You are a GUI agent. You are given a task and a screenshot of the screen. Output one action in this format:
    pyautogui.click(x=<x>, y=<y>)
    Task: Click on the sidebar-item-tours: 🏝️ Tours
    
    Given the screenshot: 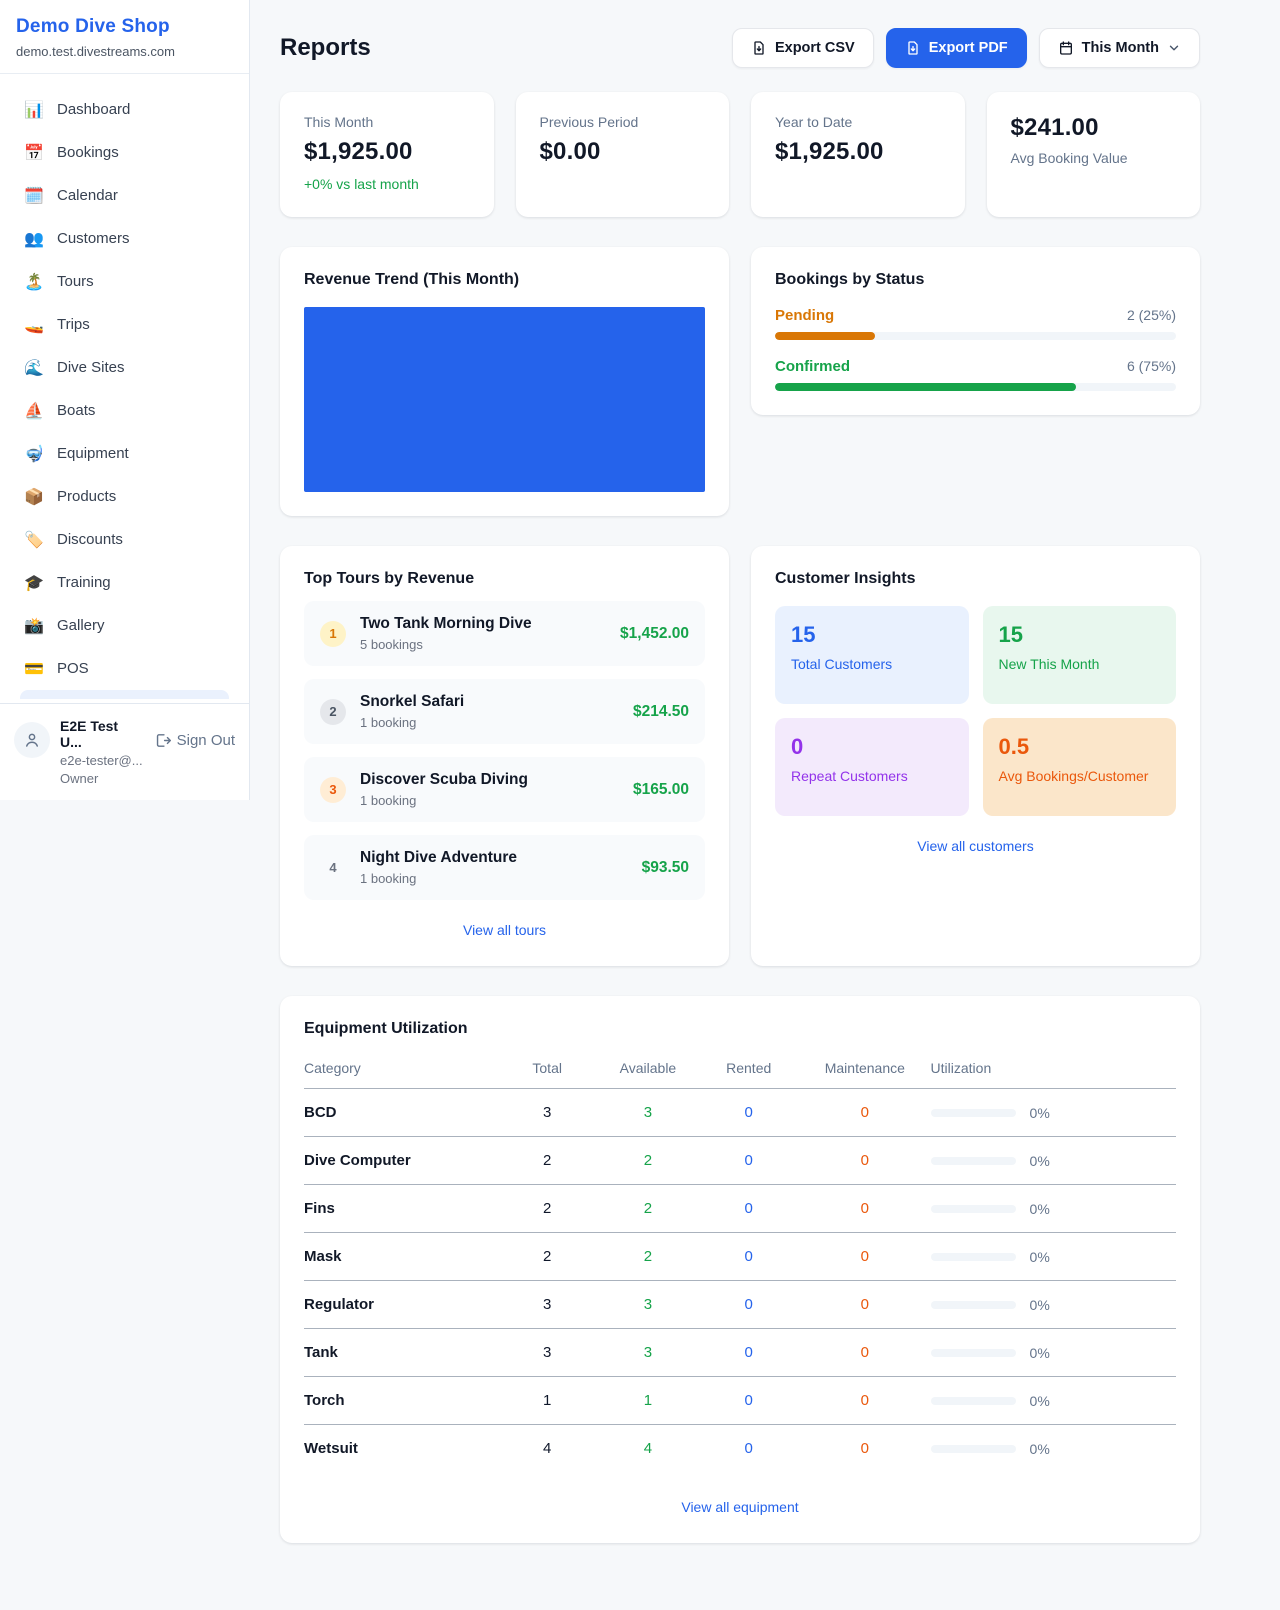 What is the action you would take?
    pyautogui.click(x=124, y=281)
    